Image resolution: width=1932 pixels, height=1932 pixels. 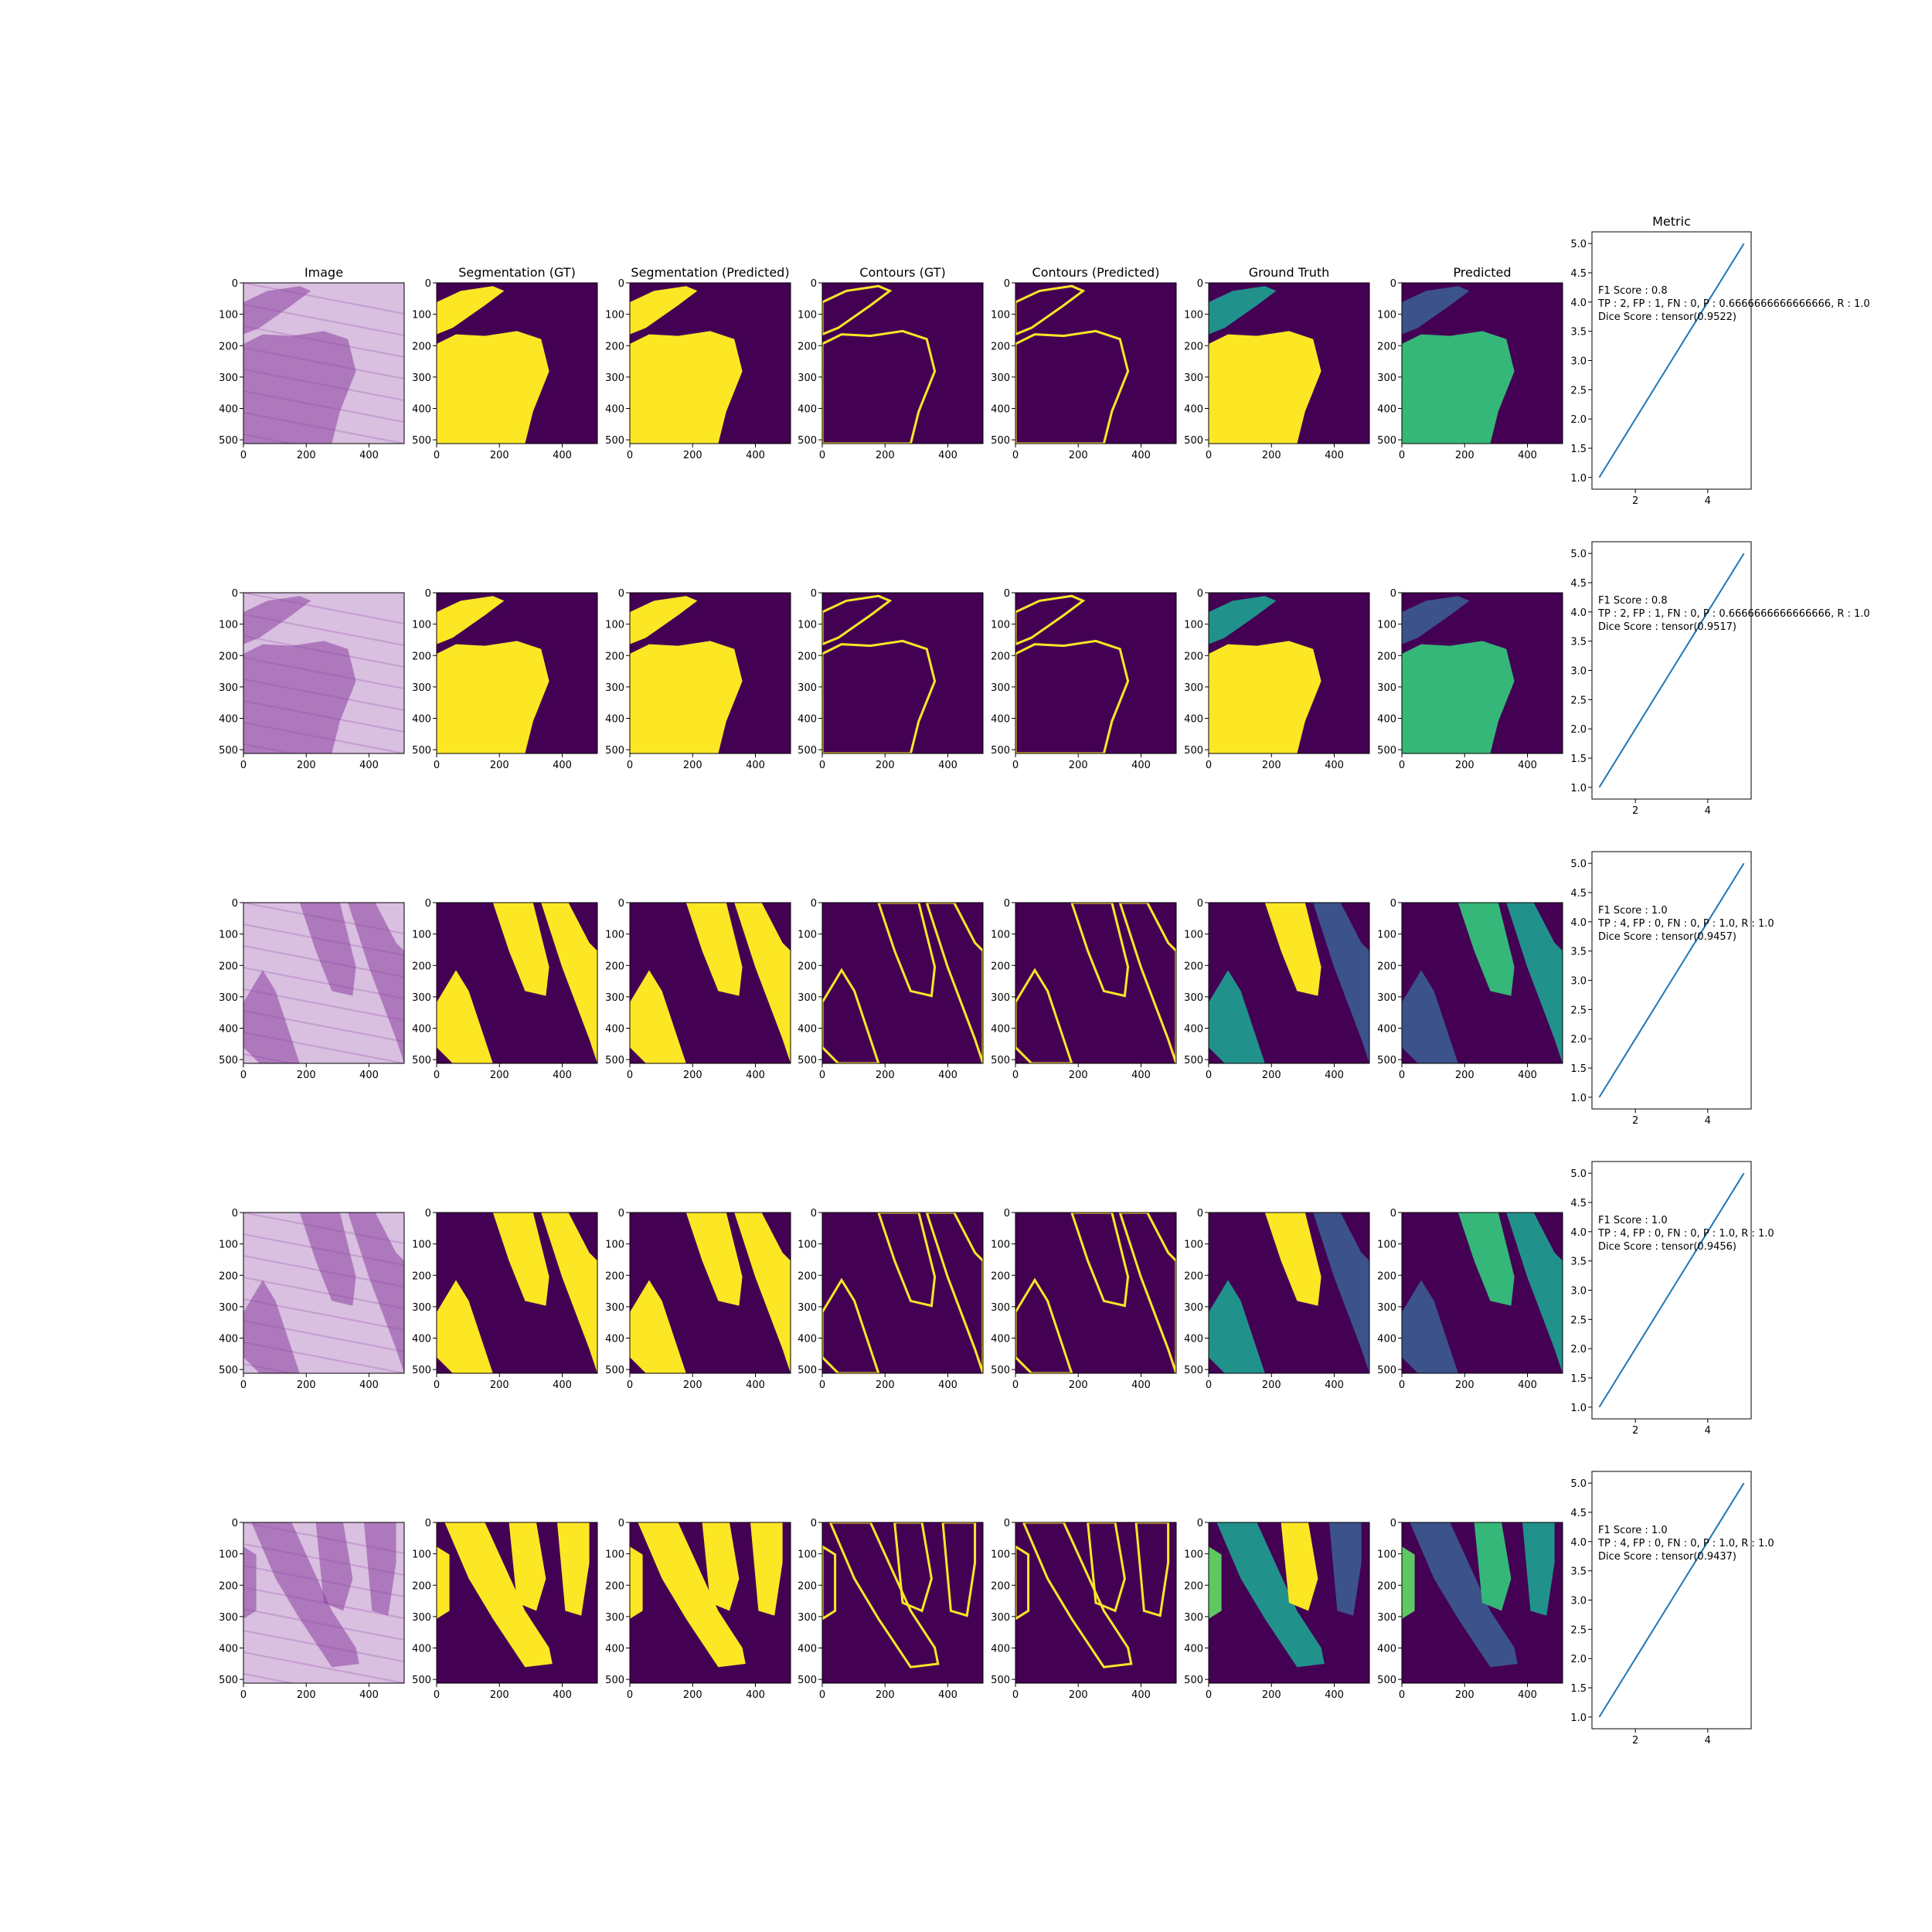 What do you see at coordinates (1579, 1601) in the screenshot?
I see `y-tick-label: 3.0` at bounding box center [1579, 1601].